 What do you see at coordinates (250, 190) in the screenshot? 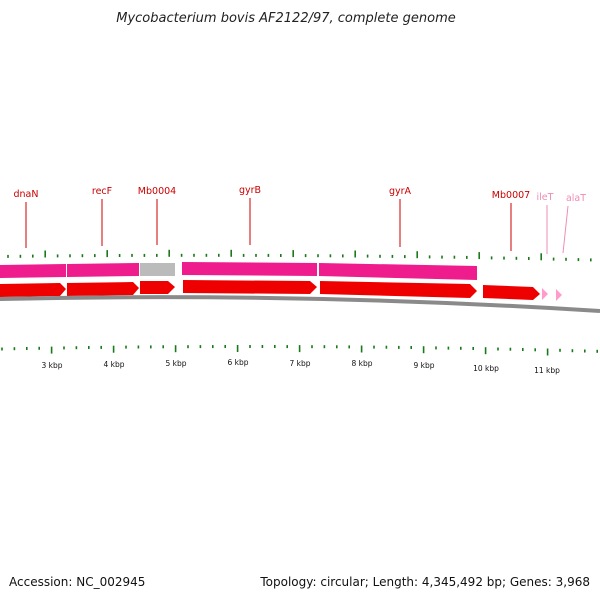
I see `gene-label-gyrB: gyrB` at bounding box center [250, 190].